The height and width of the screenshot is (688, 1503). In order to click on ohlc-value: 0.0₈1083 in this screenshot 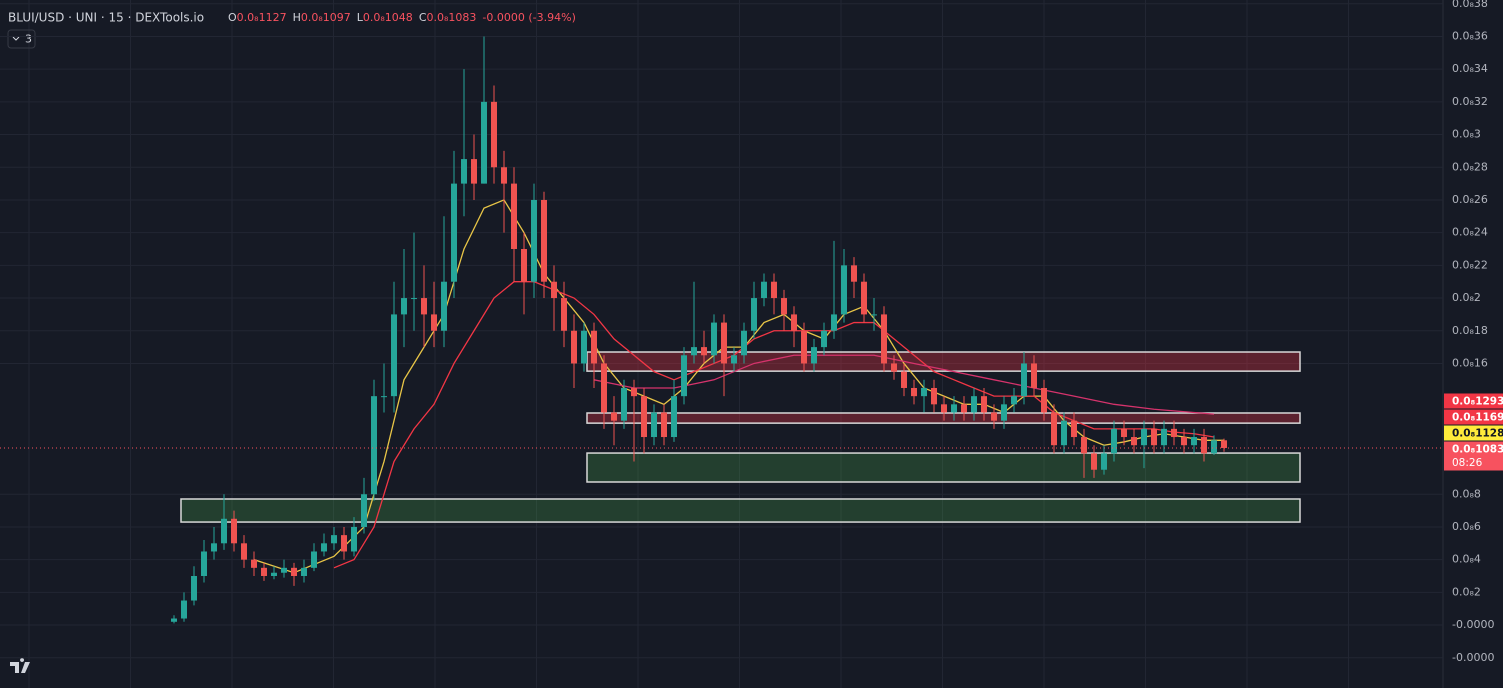, I will do `click(452, 17)`.